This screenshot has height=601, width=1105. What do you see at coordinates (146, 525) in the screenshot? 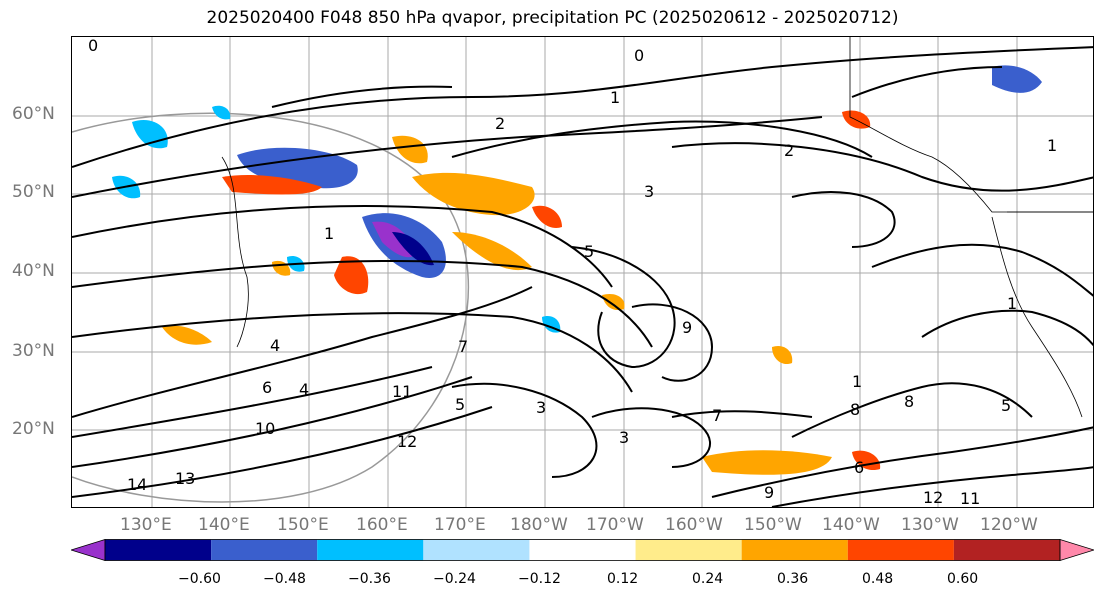
I see `lon-label-130e: 130°E` at bounding box center [146, 525].